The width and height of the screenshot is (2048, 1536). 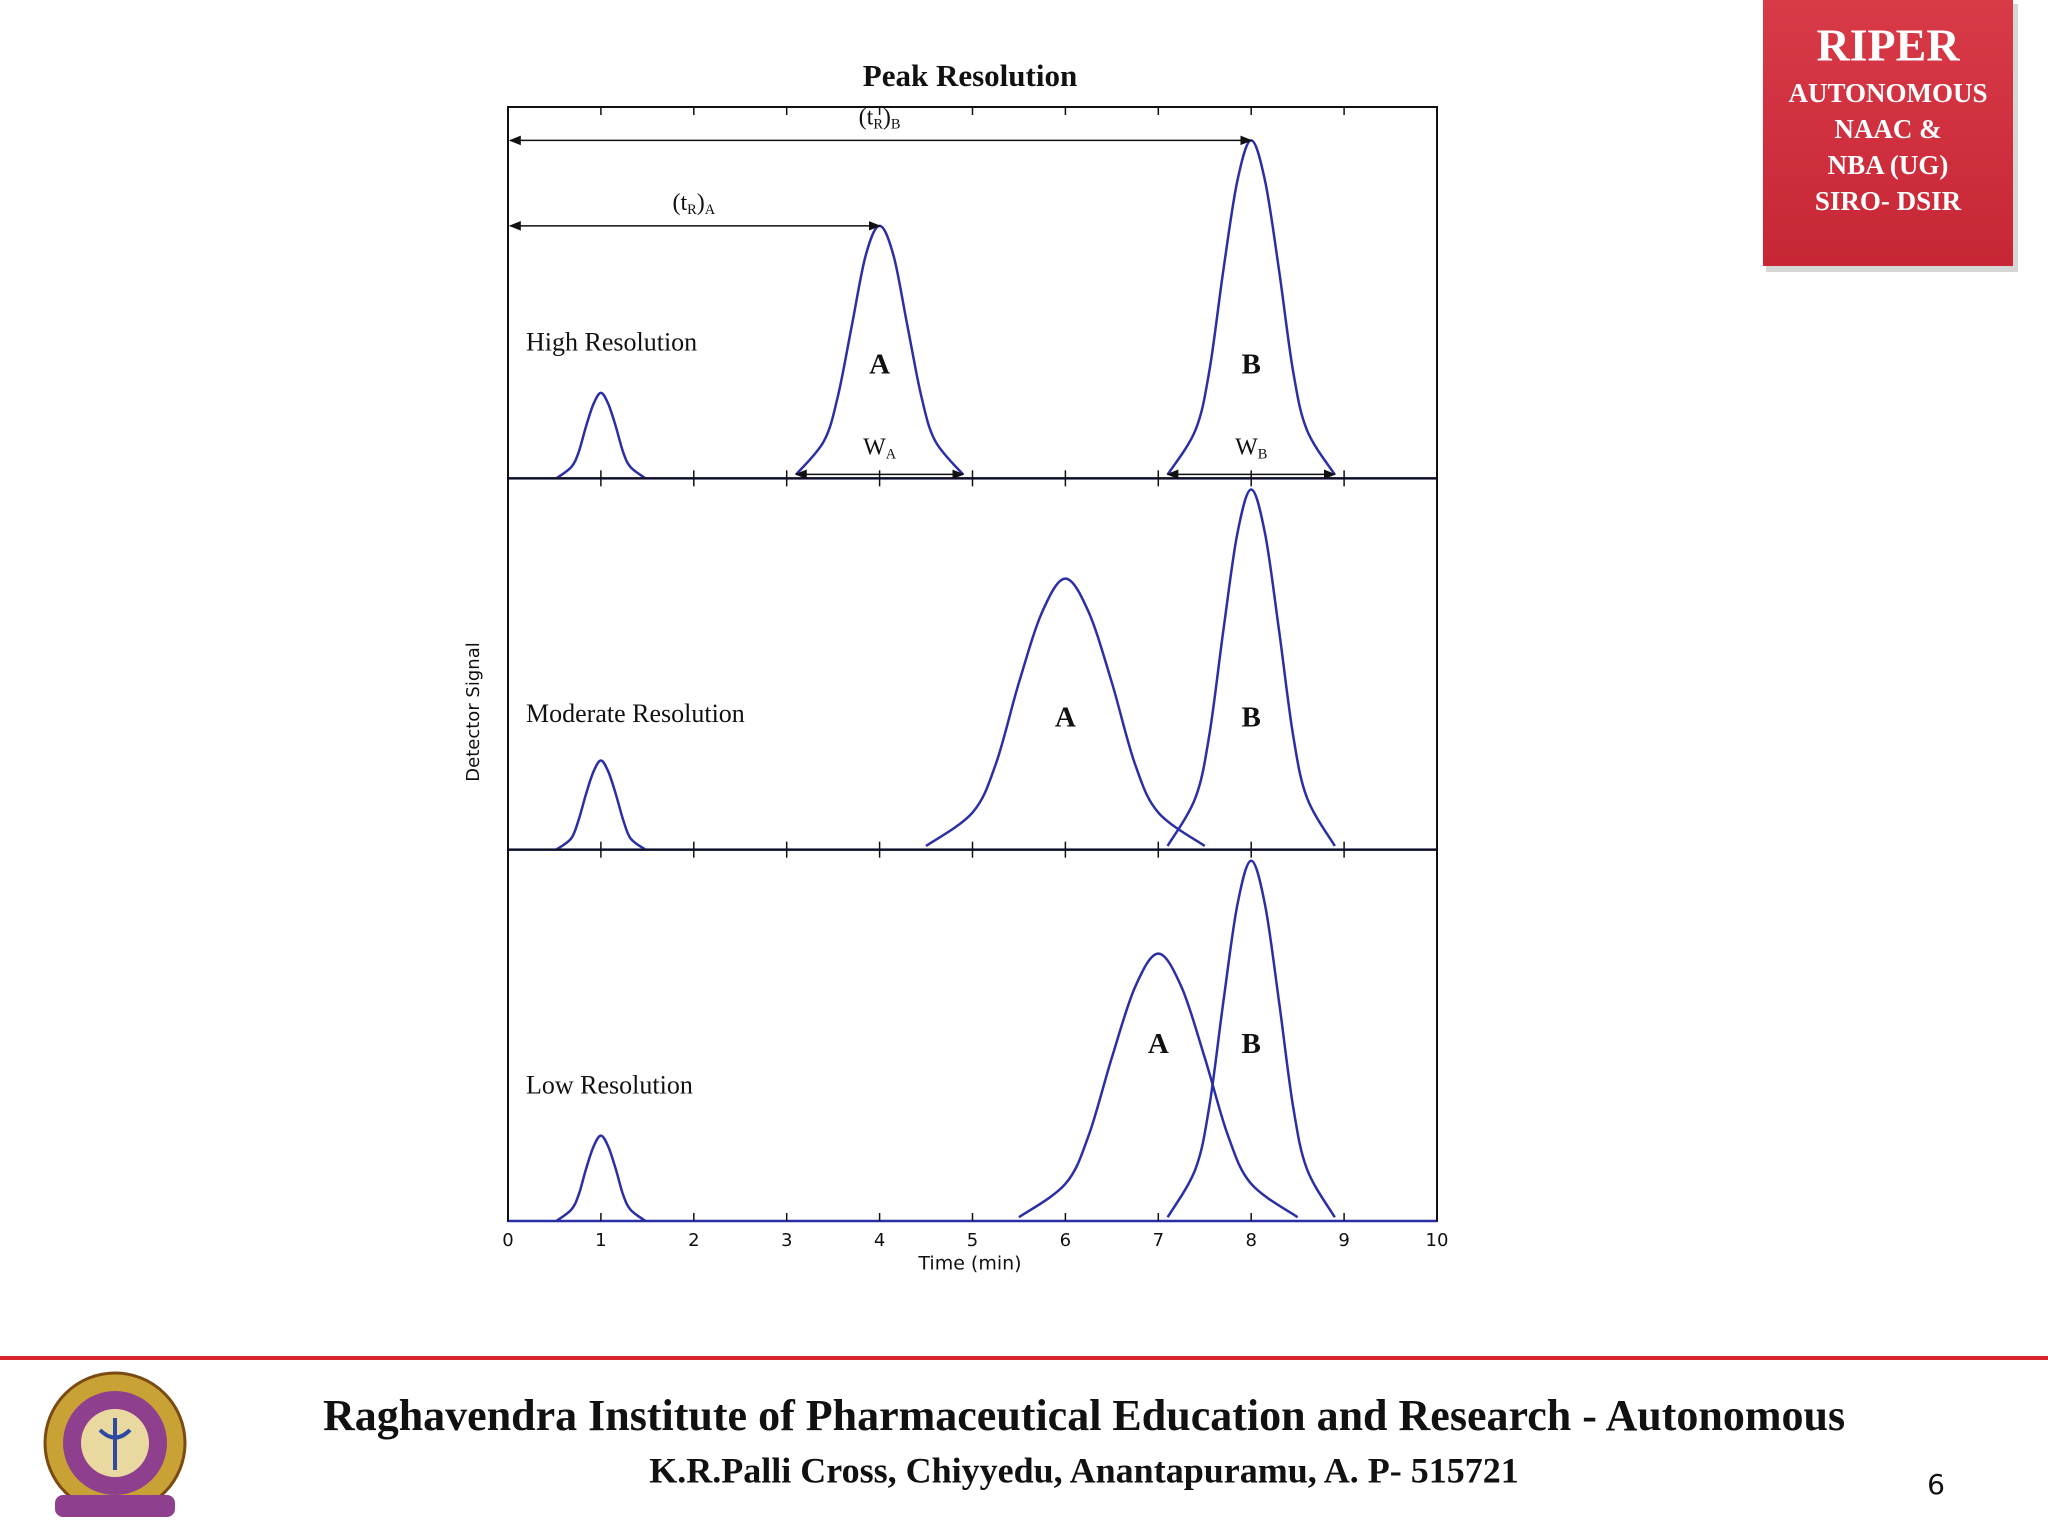 I want to click on x-tick-label: 2, so click(x=693, y=1240).